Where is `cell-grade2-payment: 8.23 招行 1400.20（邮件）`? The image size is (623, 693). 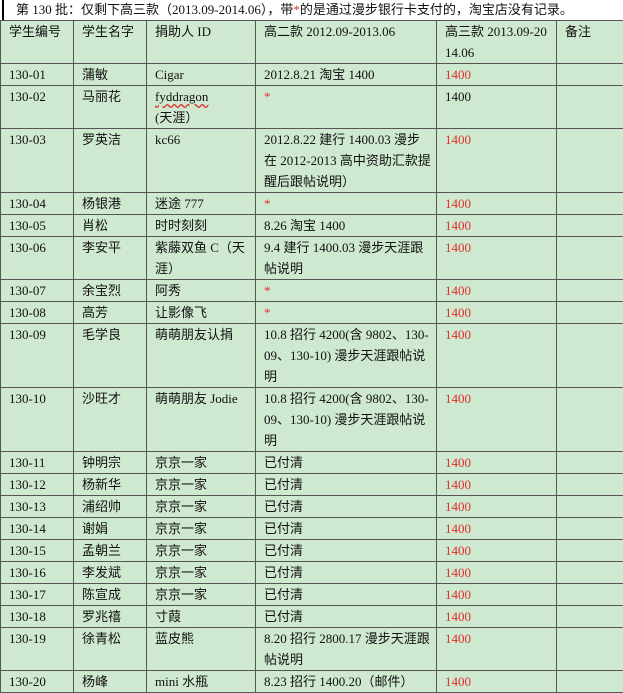 cell-grade2-payment: 8.23 招行 1400.20（邮件） is located at coordinates (346, 682).